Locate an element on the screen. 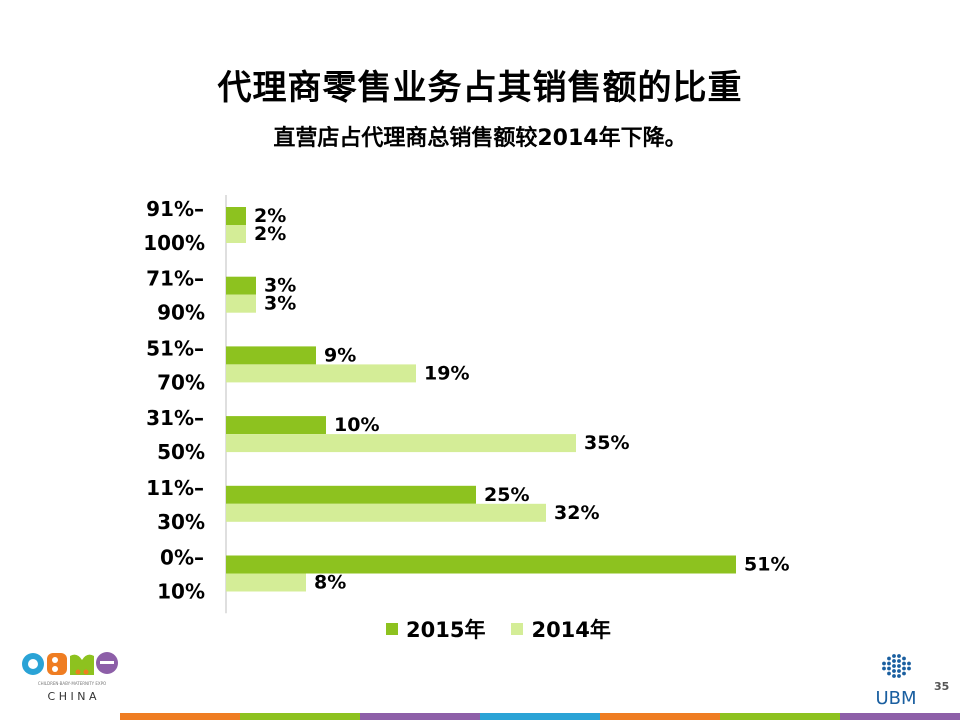 The height and width of the screenshot is (720, 960). ubm-dots-icon is located at coordinates (896, 666).